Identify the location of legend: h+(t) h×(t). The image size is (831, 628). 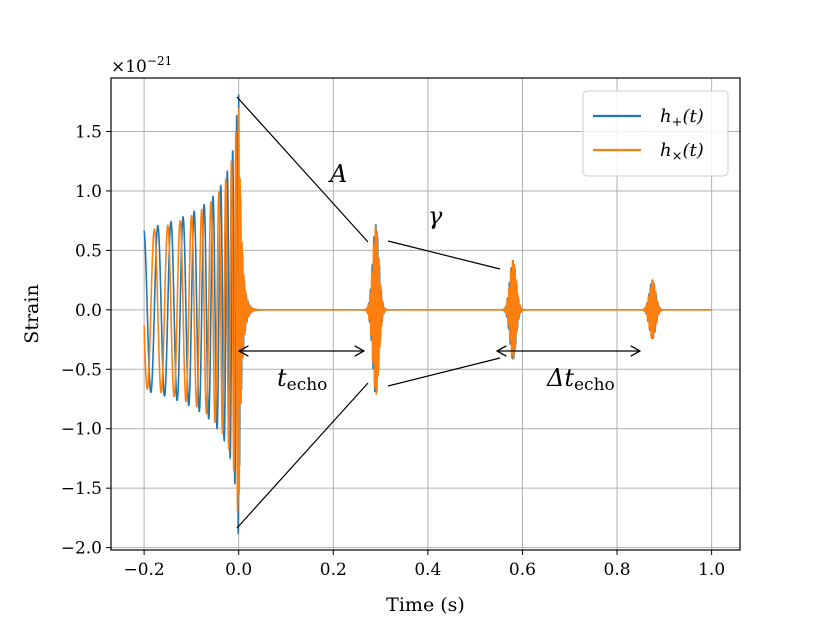
(655, 133).